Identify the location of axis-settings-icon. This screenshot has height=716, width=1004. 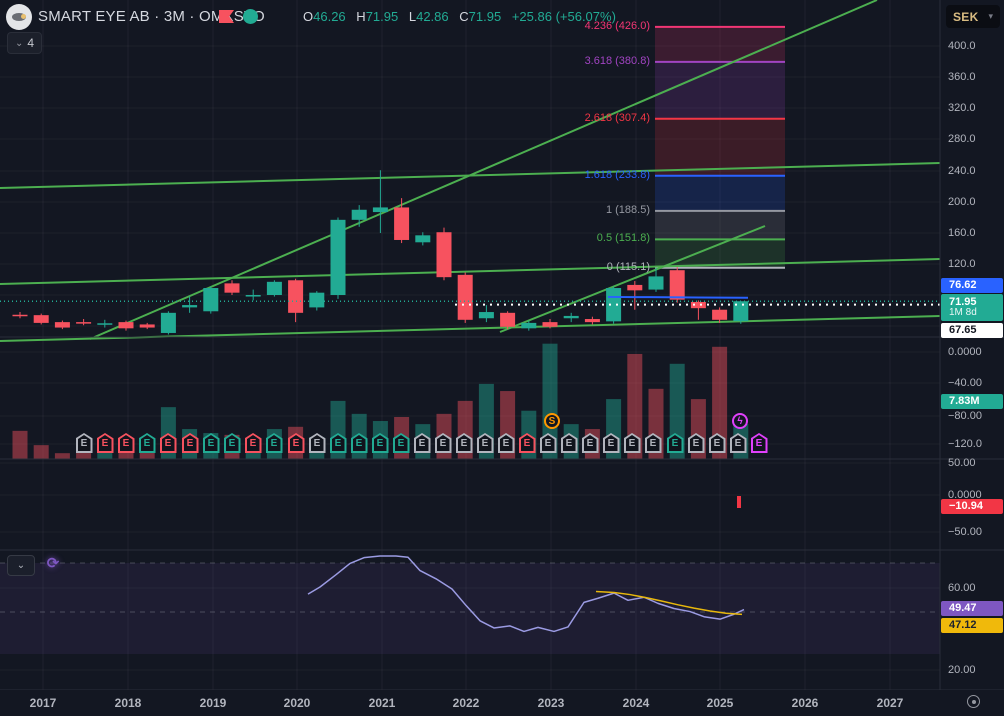
(973, 701).